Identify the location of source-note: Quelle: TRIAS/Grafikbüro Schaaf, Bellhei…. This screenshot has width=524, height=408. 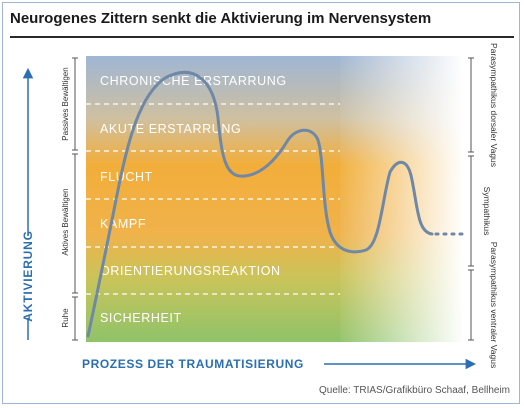
(414, 390).